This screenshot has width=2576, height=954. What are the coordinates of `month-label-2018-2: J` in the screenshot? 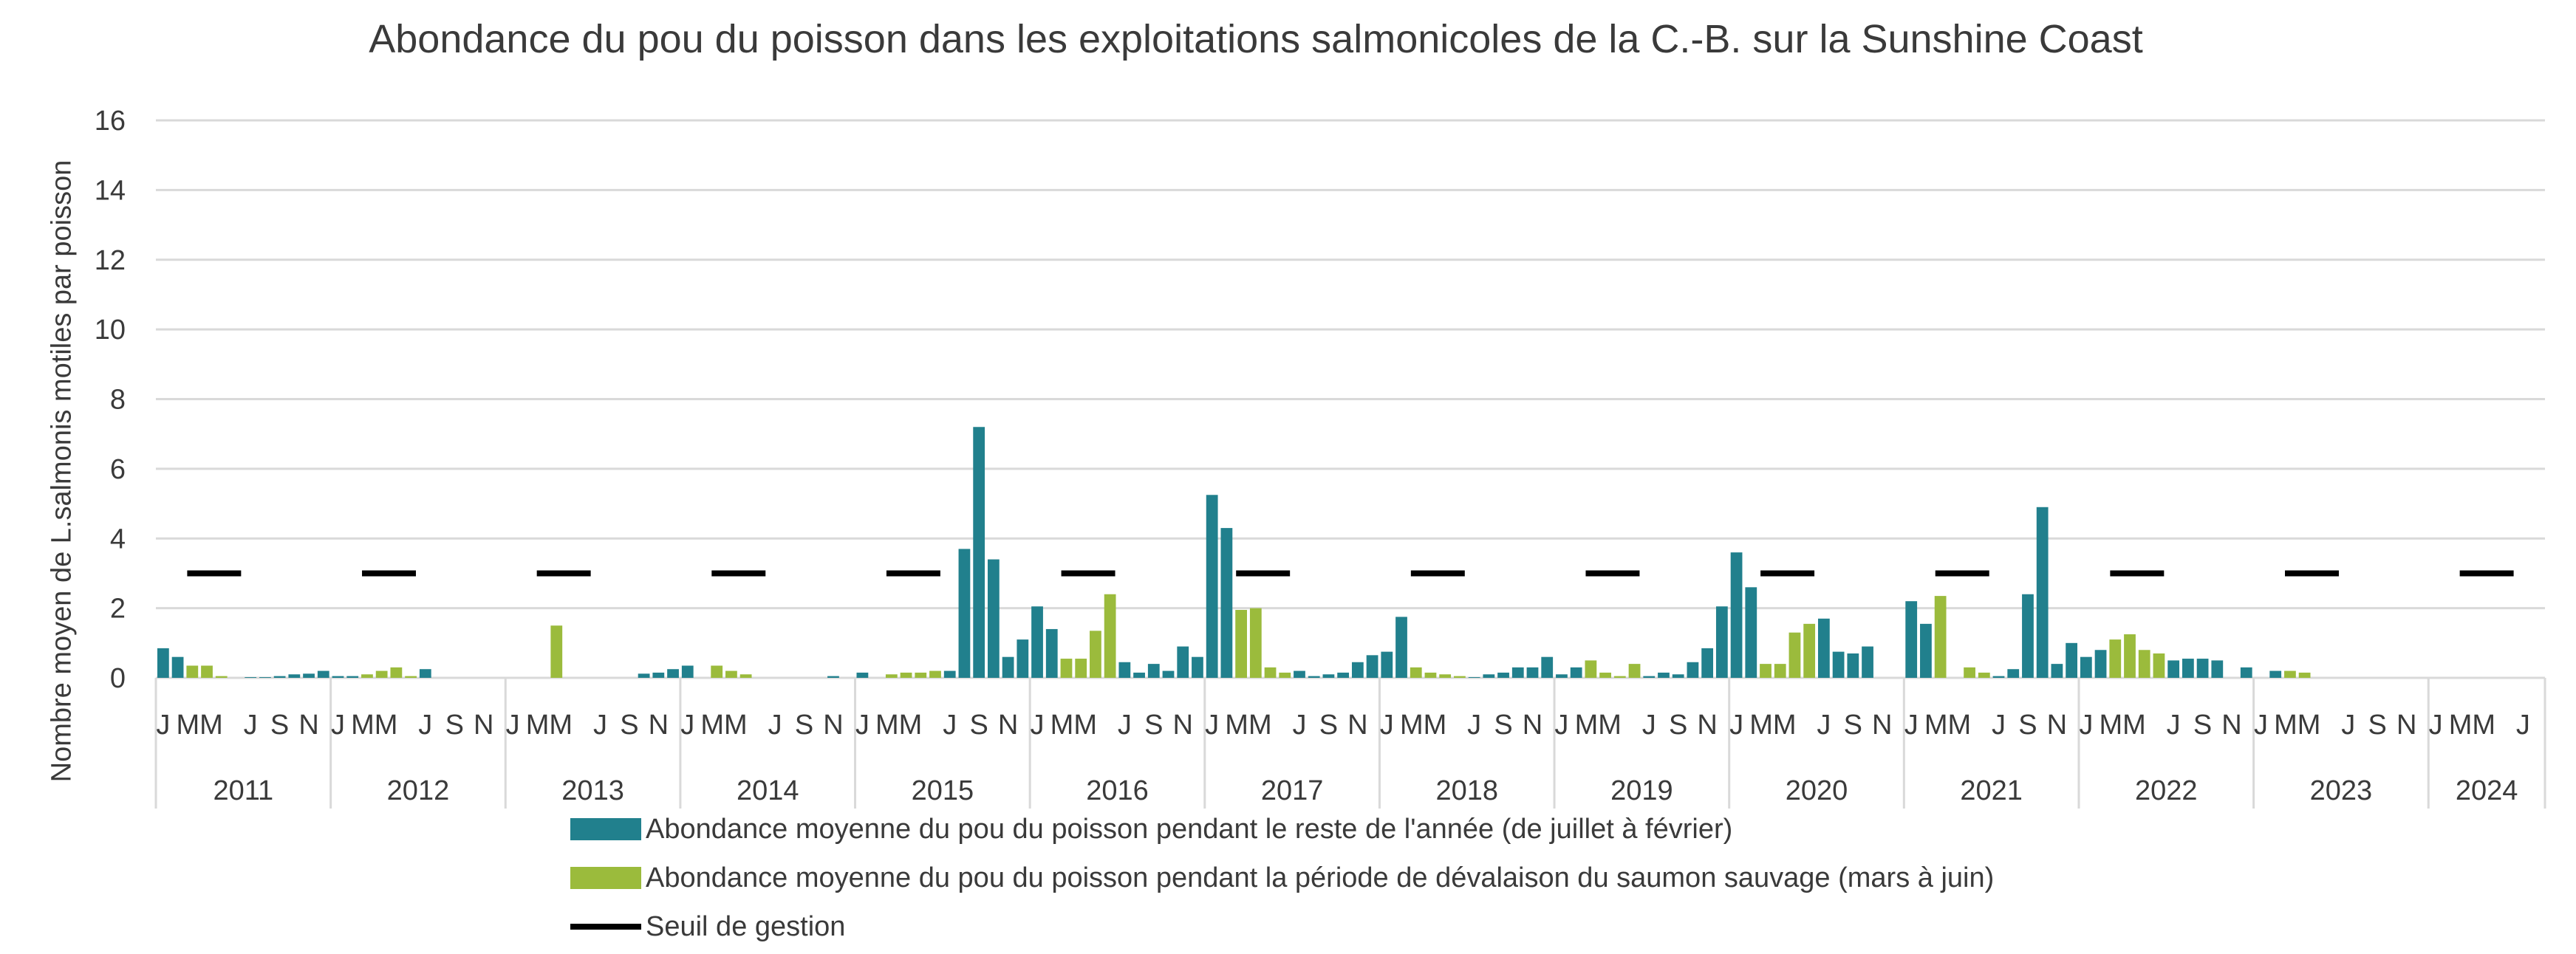 It's located at (1474, 725).